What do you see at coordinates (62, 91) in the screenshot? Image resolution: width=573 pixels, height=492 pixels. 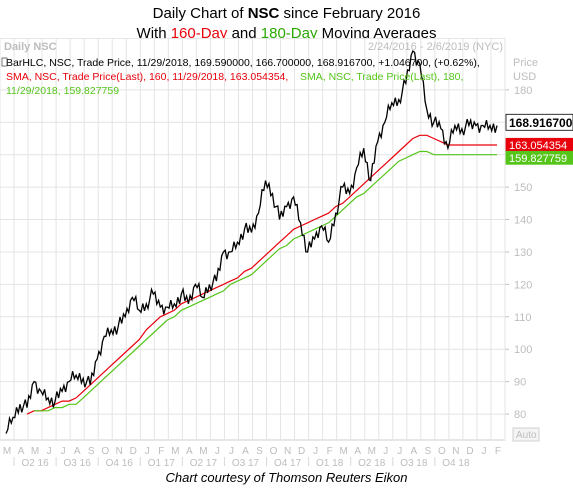 I see `legend-sma180-cont: 11/29/2018, 159.827759` at bounding box center [62, 91].